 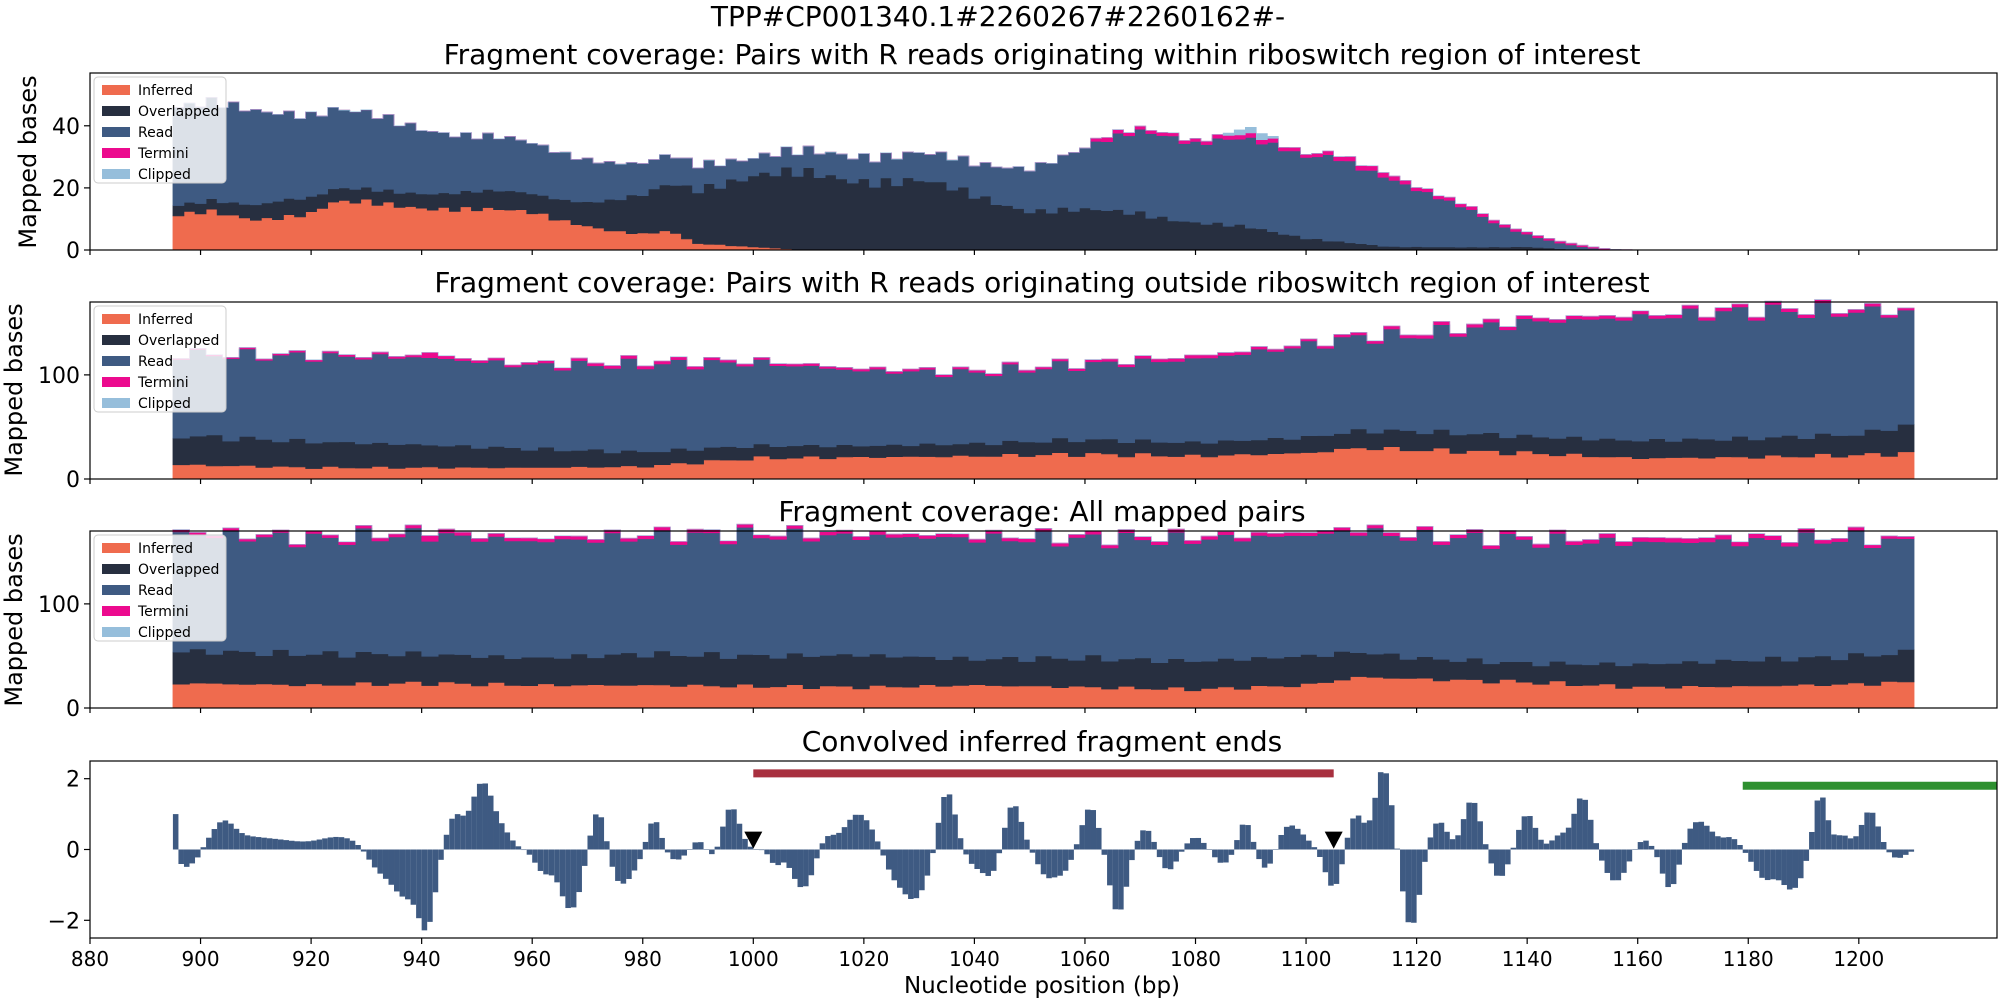 I want to click on ylabel-outside: Mapped bases, so click(x=14, y=389).